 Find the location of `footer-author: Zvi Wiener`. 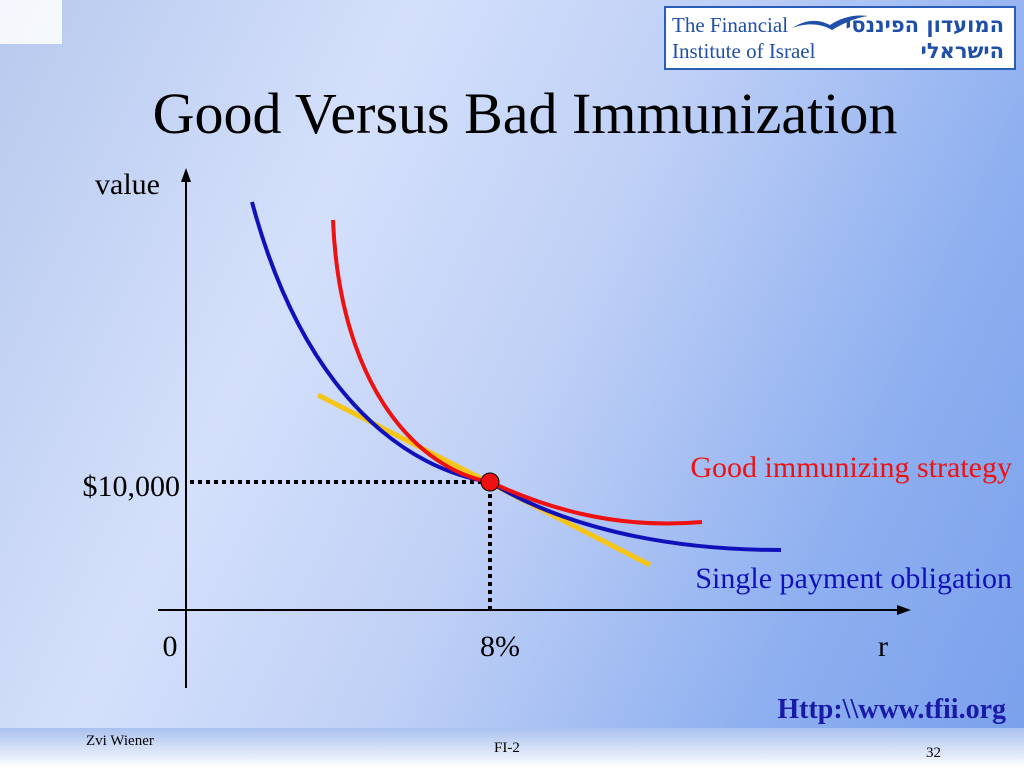

footer-author: Zvi Wiener is located at coordinates (120, 741).